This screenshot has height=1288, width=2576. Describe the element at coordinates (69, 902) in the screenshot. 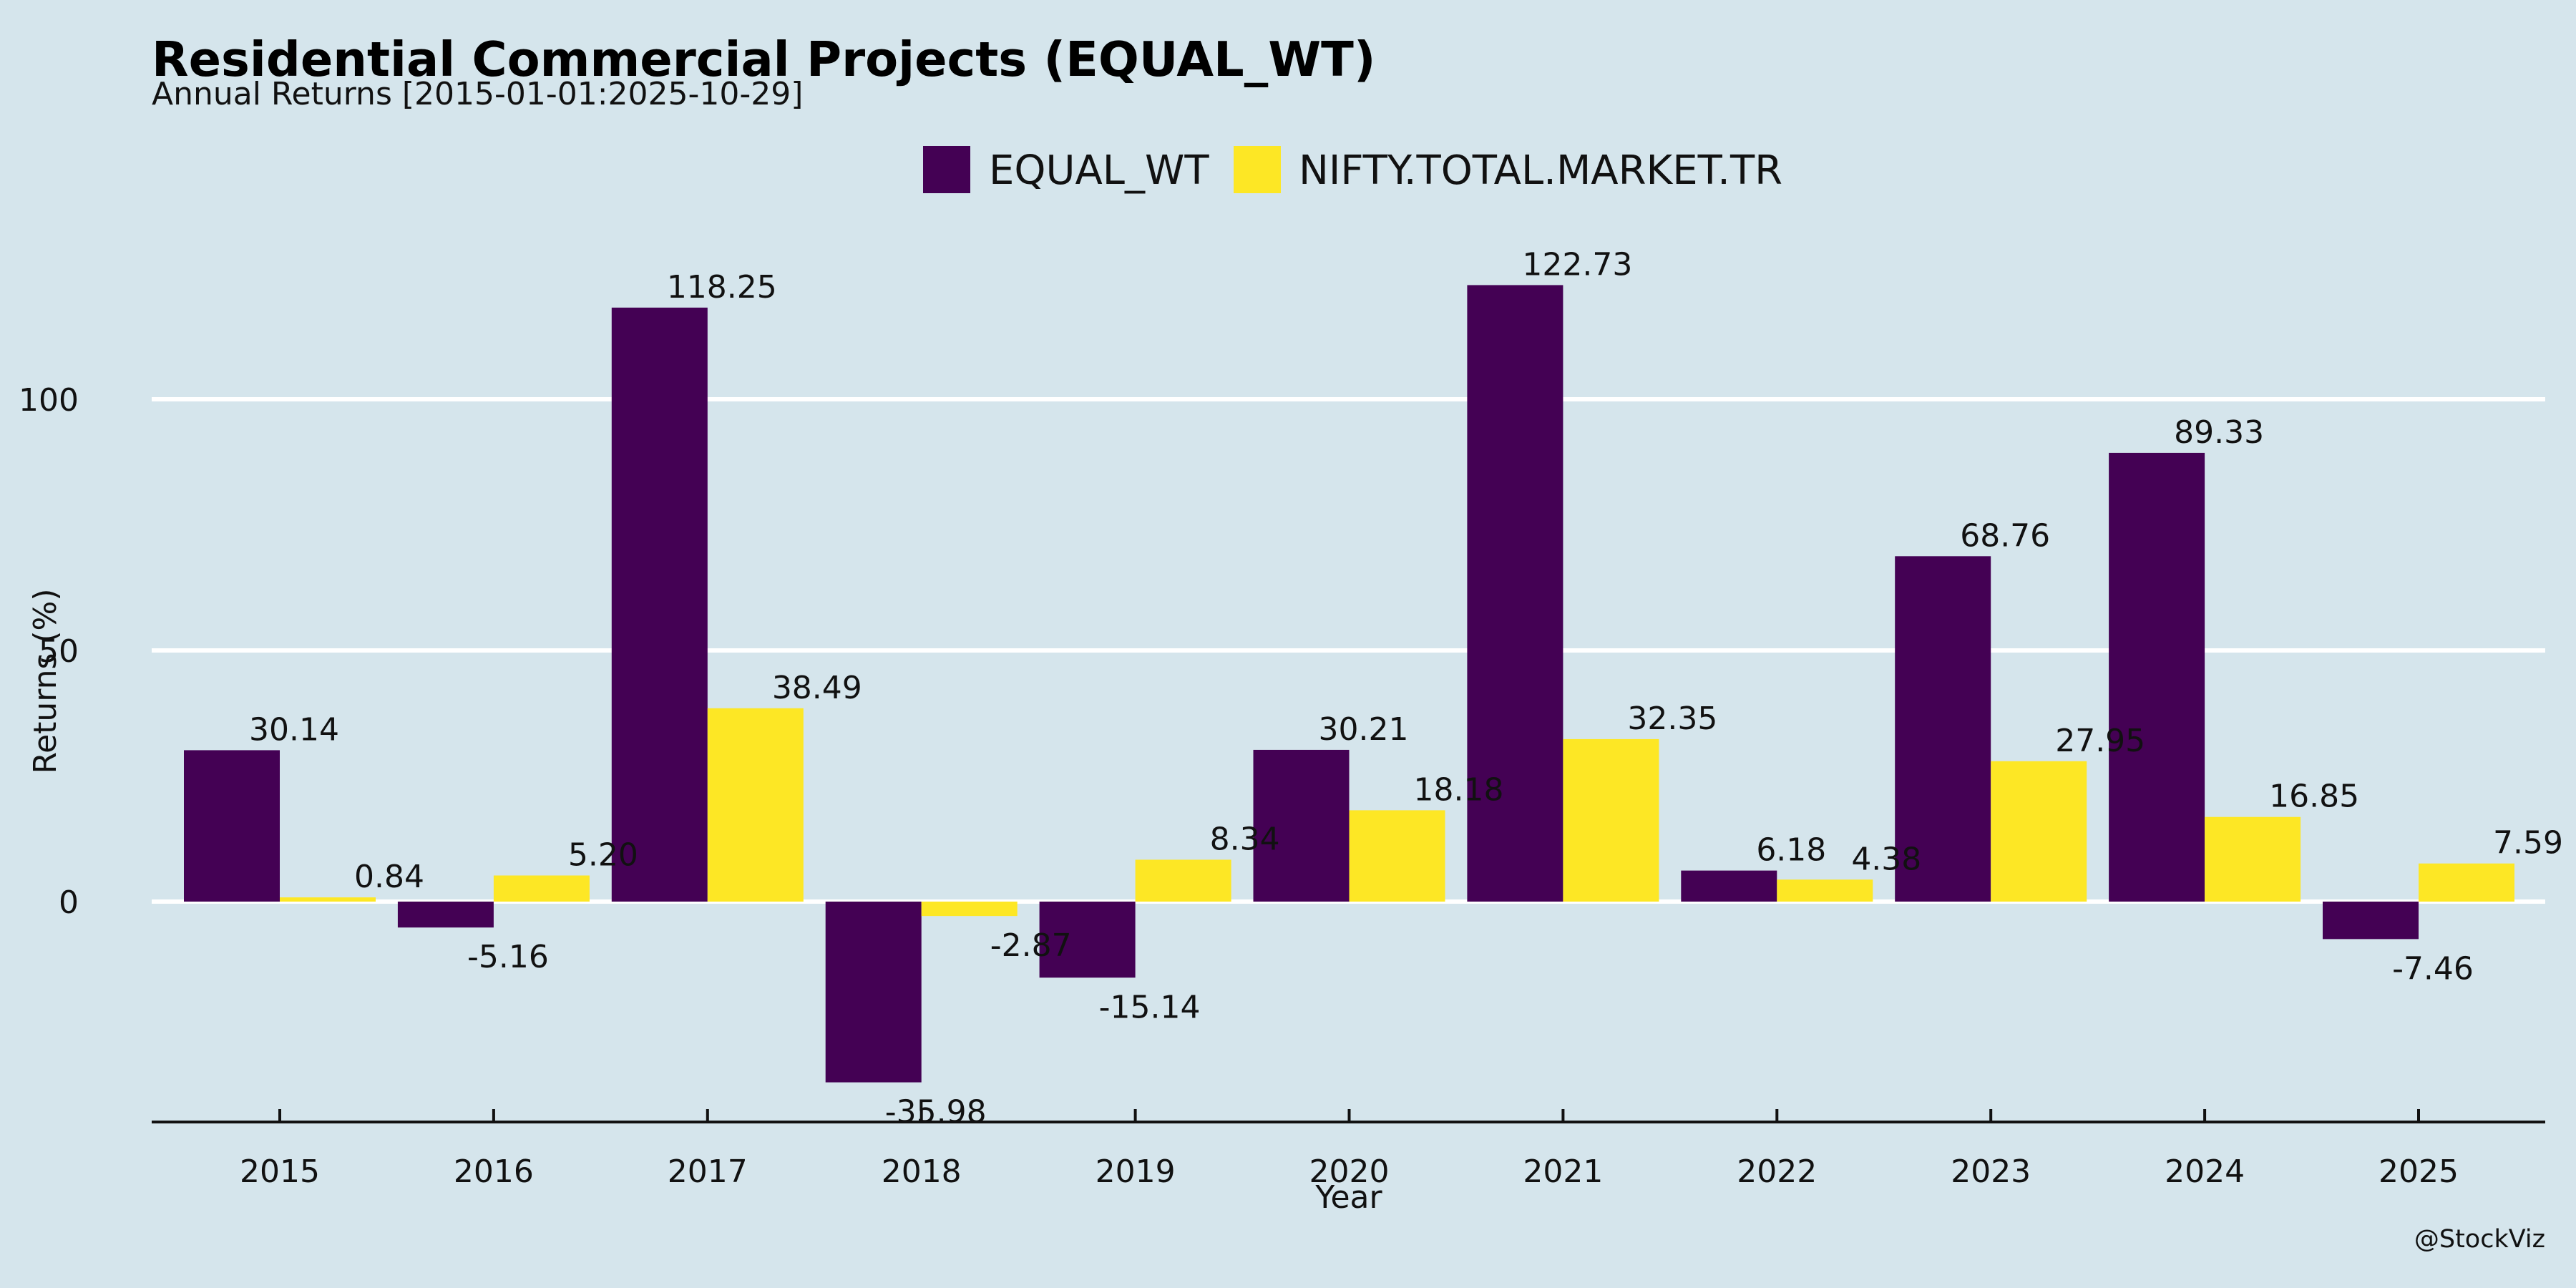

I see `y-tick-label-0: 0` at that location.